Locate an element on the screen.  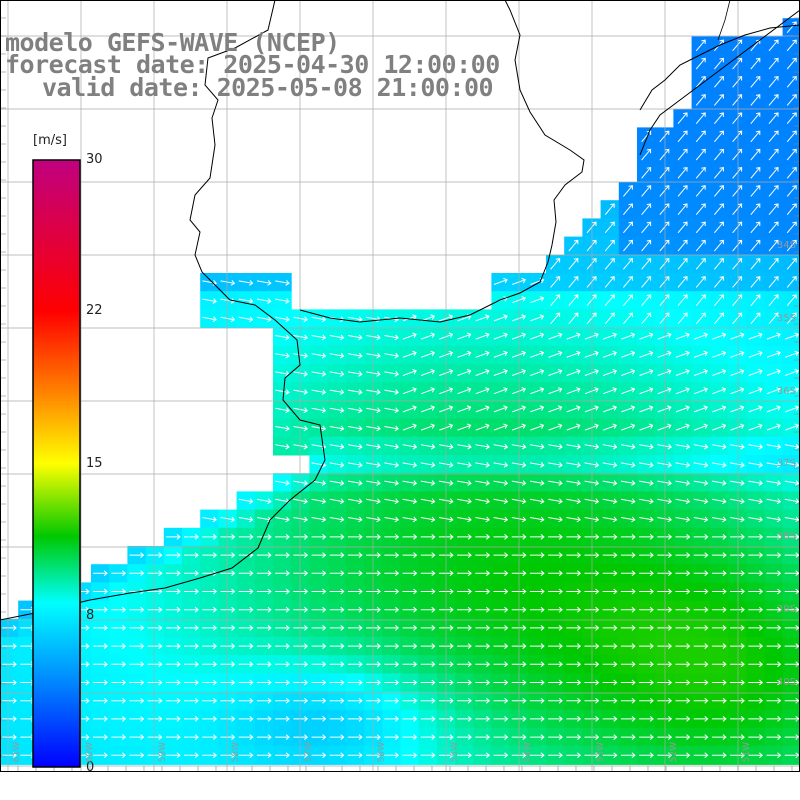
lon-label: 56W is located at coordinates (382, 752).